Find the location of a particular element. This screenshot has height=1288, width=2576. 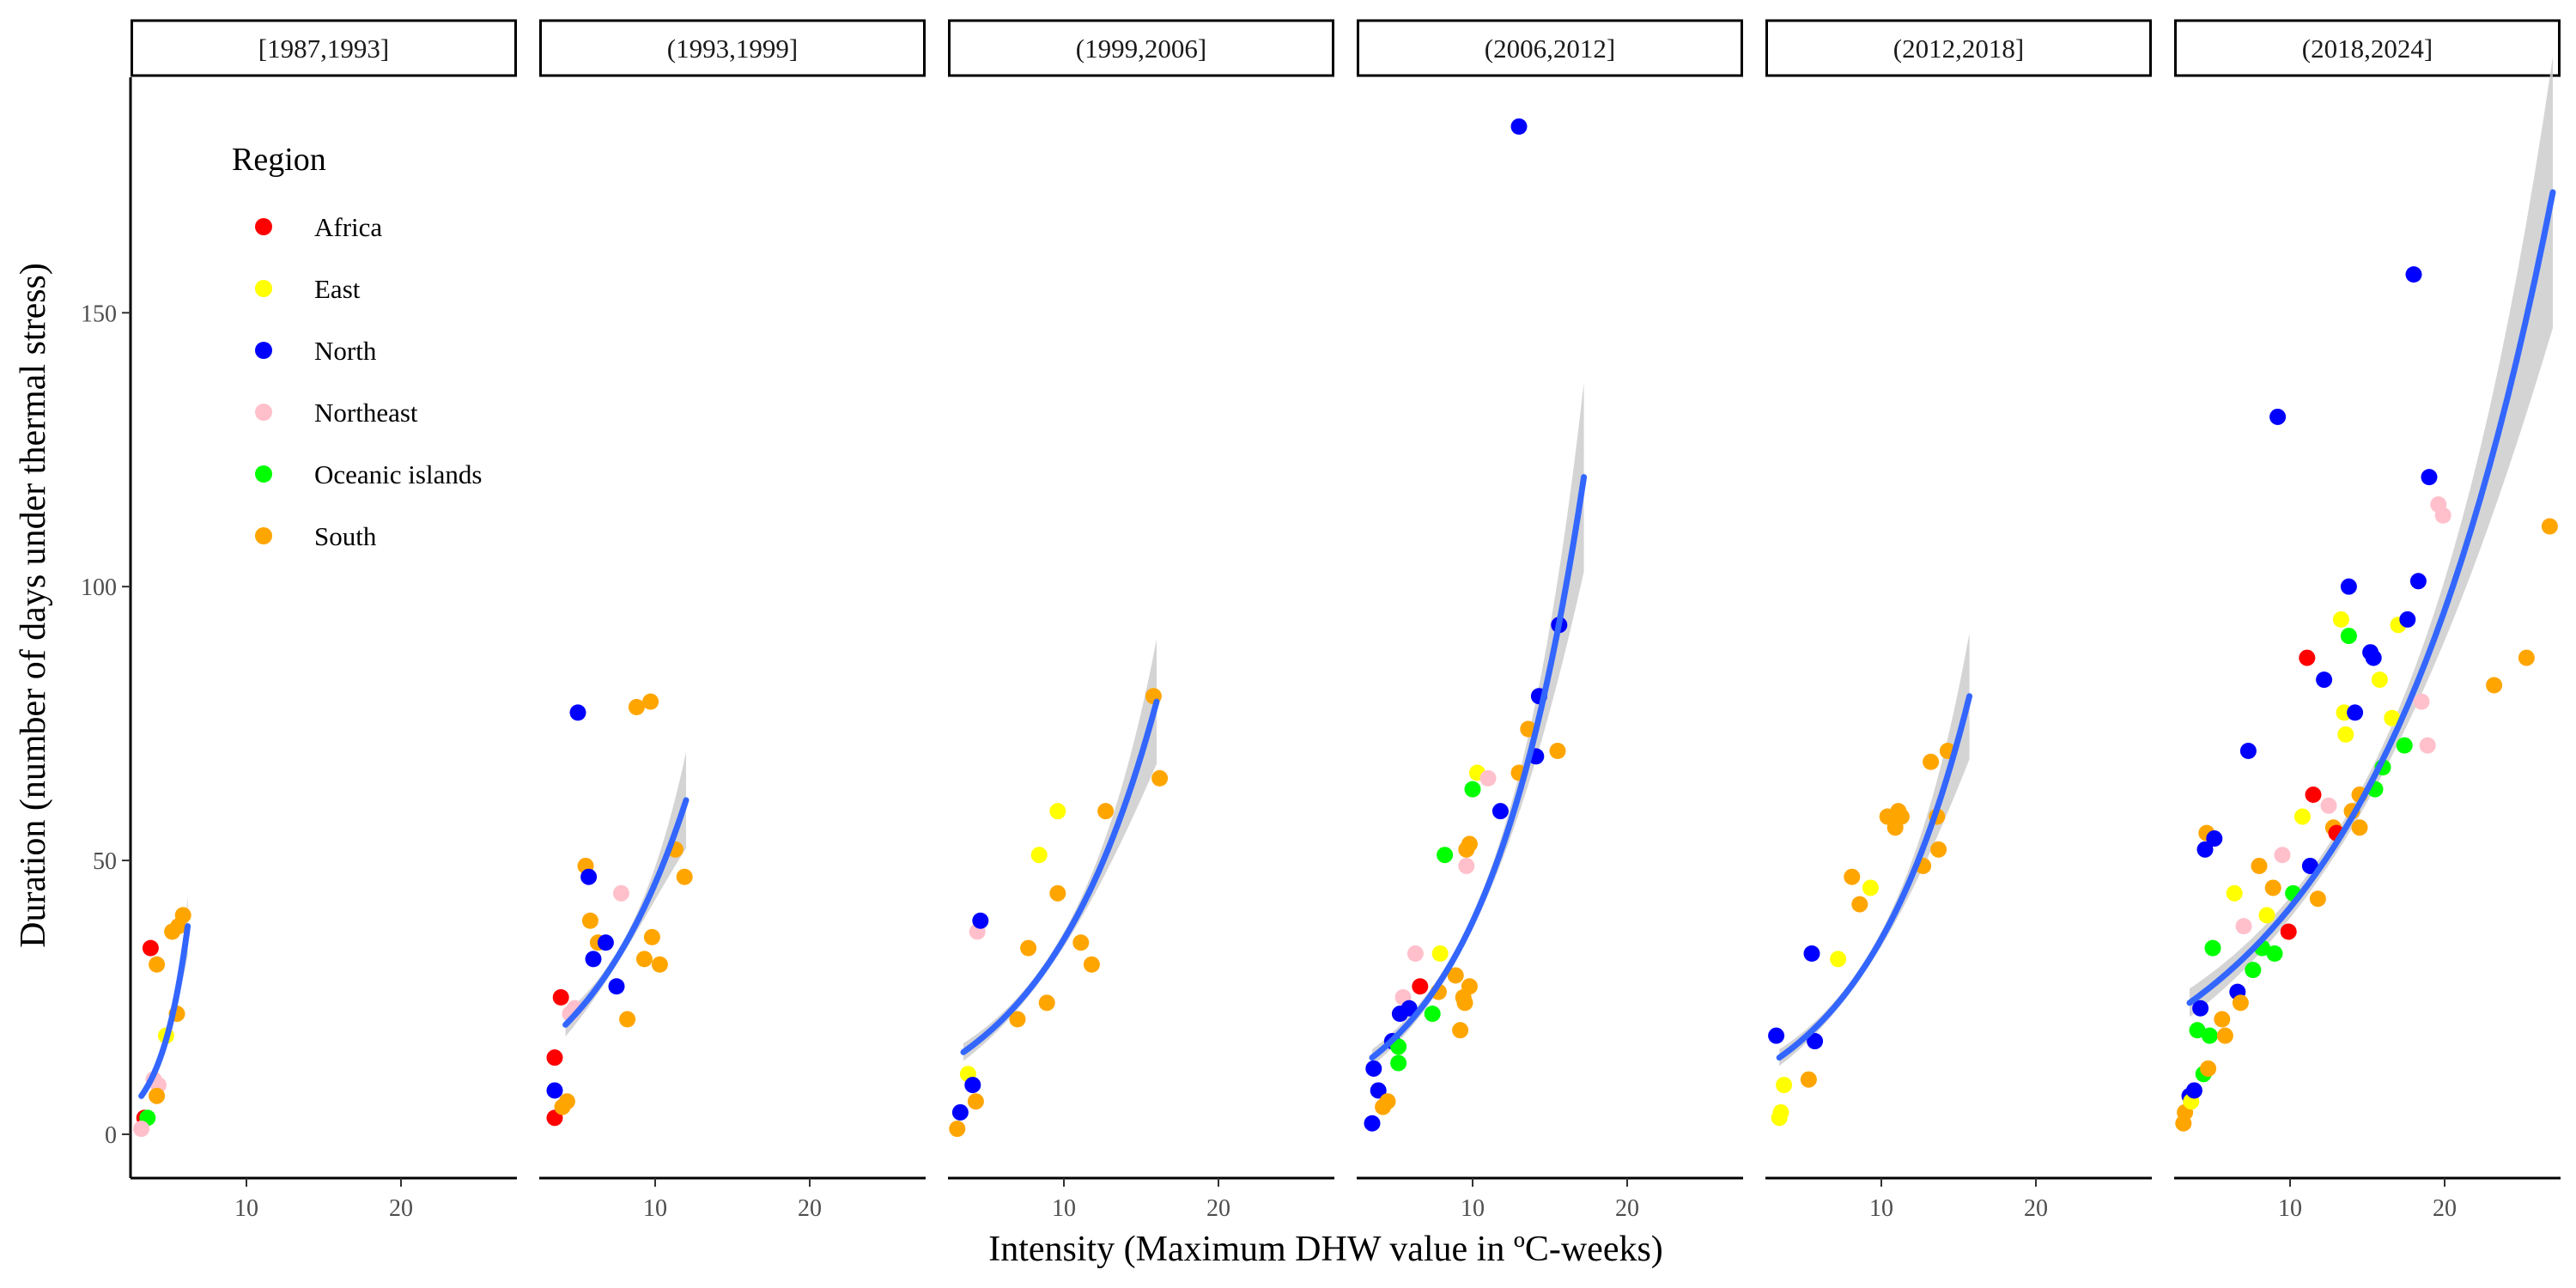

trend-ribbon is located at coordinates (2371, 537).